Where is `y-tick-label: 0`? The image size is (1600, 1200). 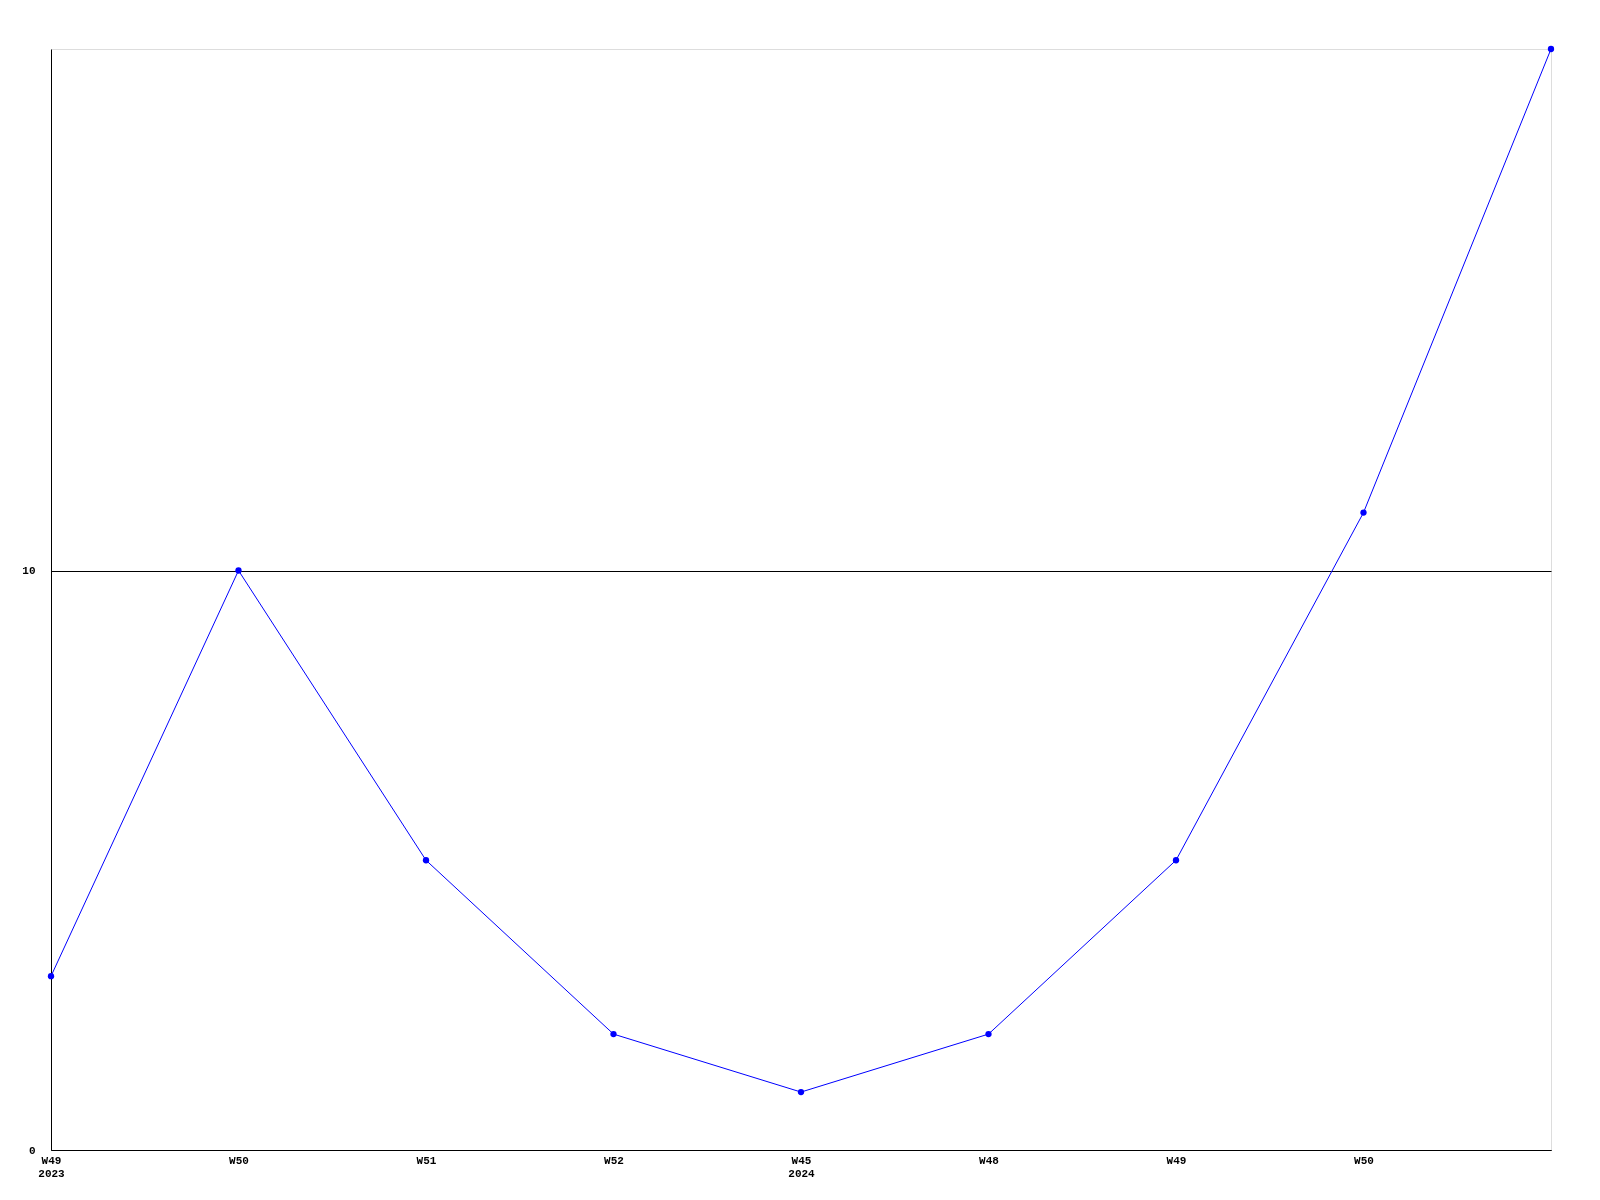 y-tick-label: 0 is located at coordinates (32, 1150).